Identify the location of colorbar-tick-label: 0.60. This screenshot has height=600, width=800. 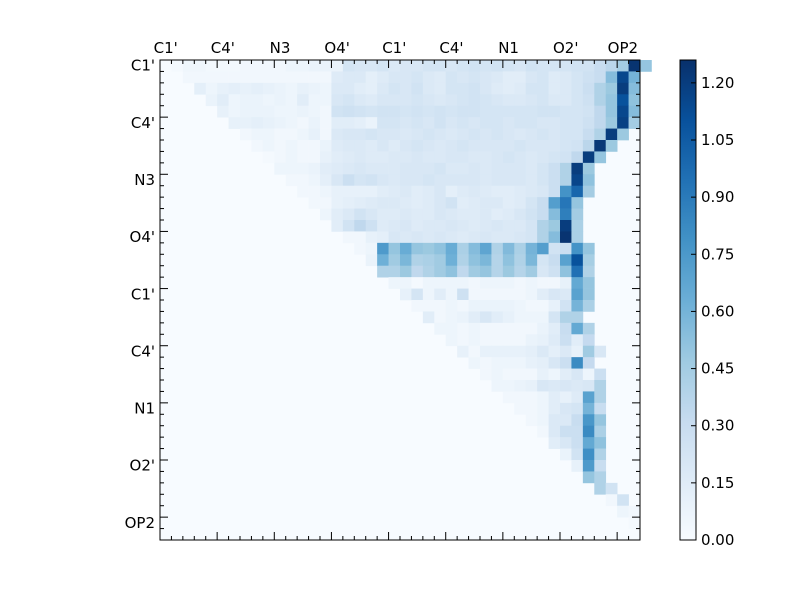
(717, 311).